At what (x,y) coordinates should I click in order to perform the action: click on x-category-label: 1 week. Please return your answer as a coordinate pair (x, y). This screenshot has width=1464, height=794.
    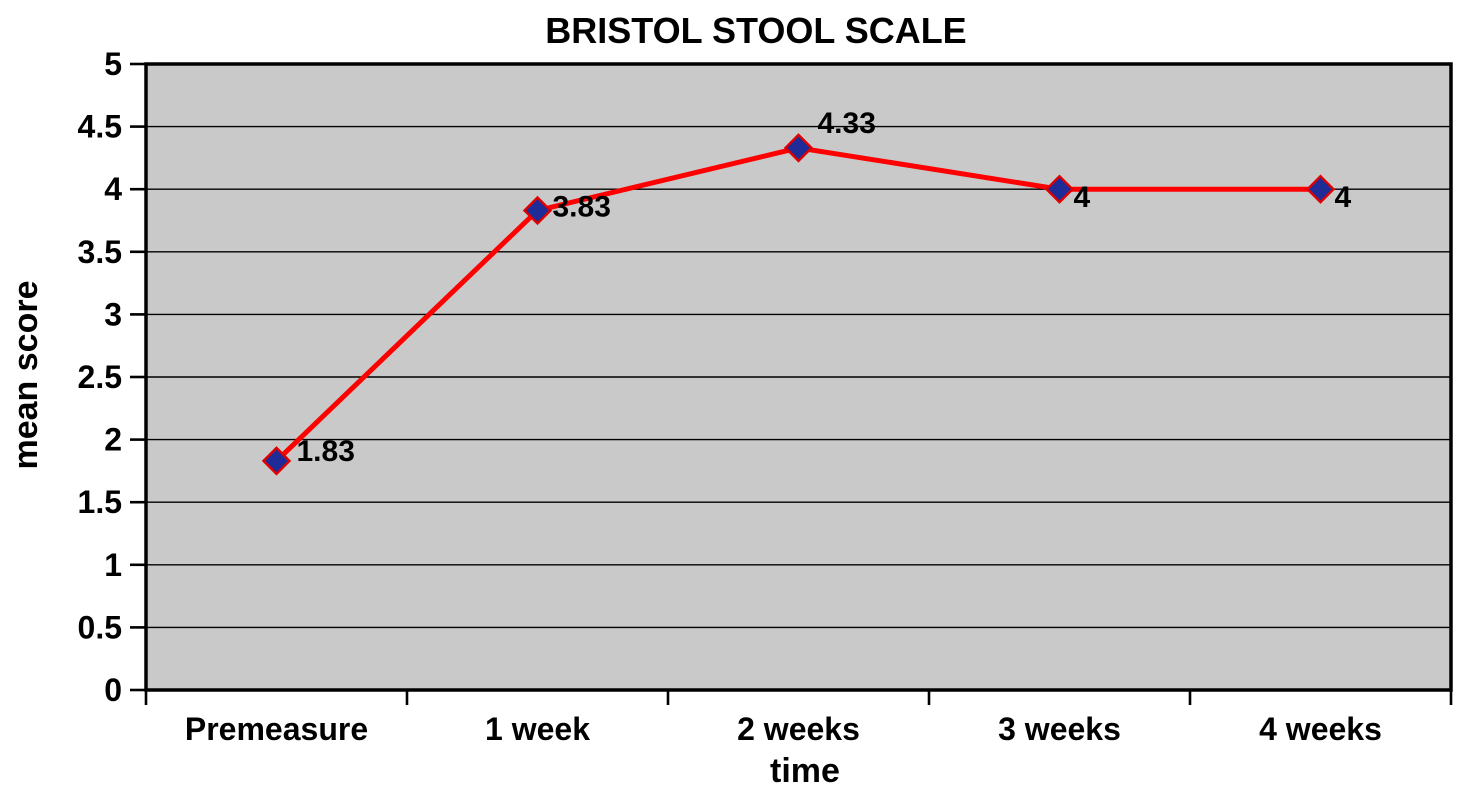
    Looking at the image, I should click on (537, 729).